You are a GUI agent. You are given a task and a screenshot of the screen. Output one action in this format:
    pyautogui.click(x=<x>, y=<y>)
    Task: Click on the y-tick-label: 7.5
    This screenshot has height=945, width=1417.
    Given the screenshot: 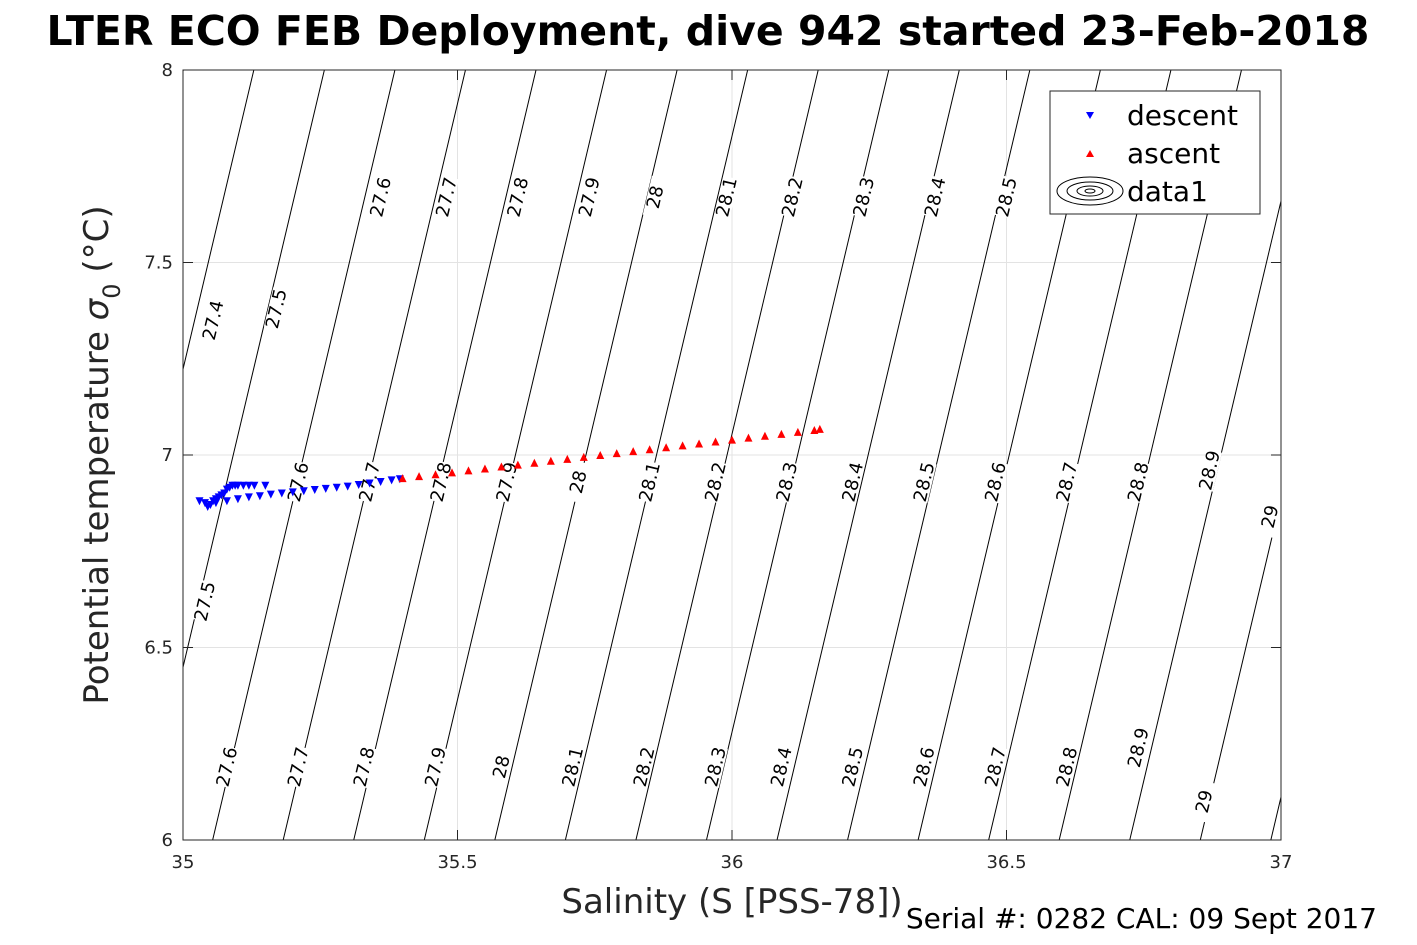 What is the action you would take?
    pyautogui.click(x=158, y=263)
    